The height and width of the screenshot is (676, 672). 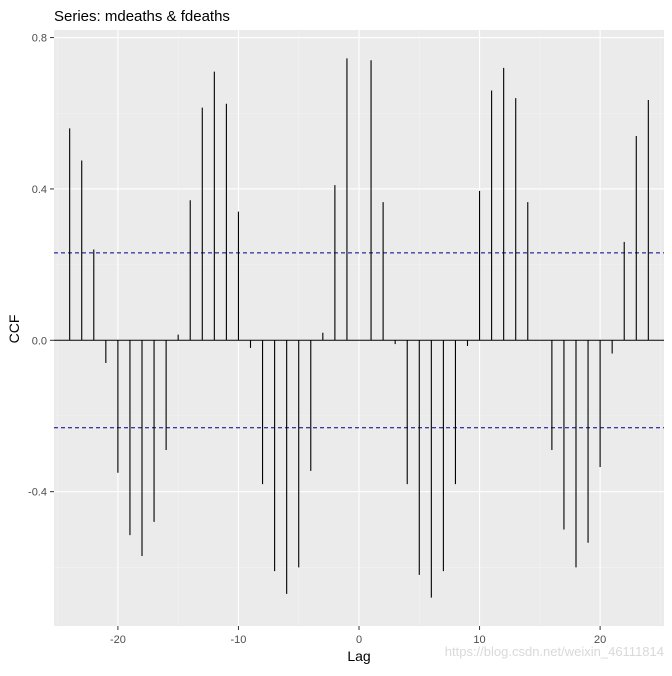 I want to click on y-tick-label: 0.8, so click(x=39, y=39).